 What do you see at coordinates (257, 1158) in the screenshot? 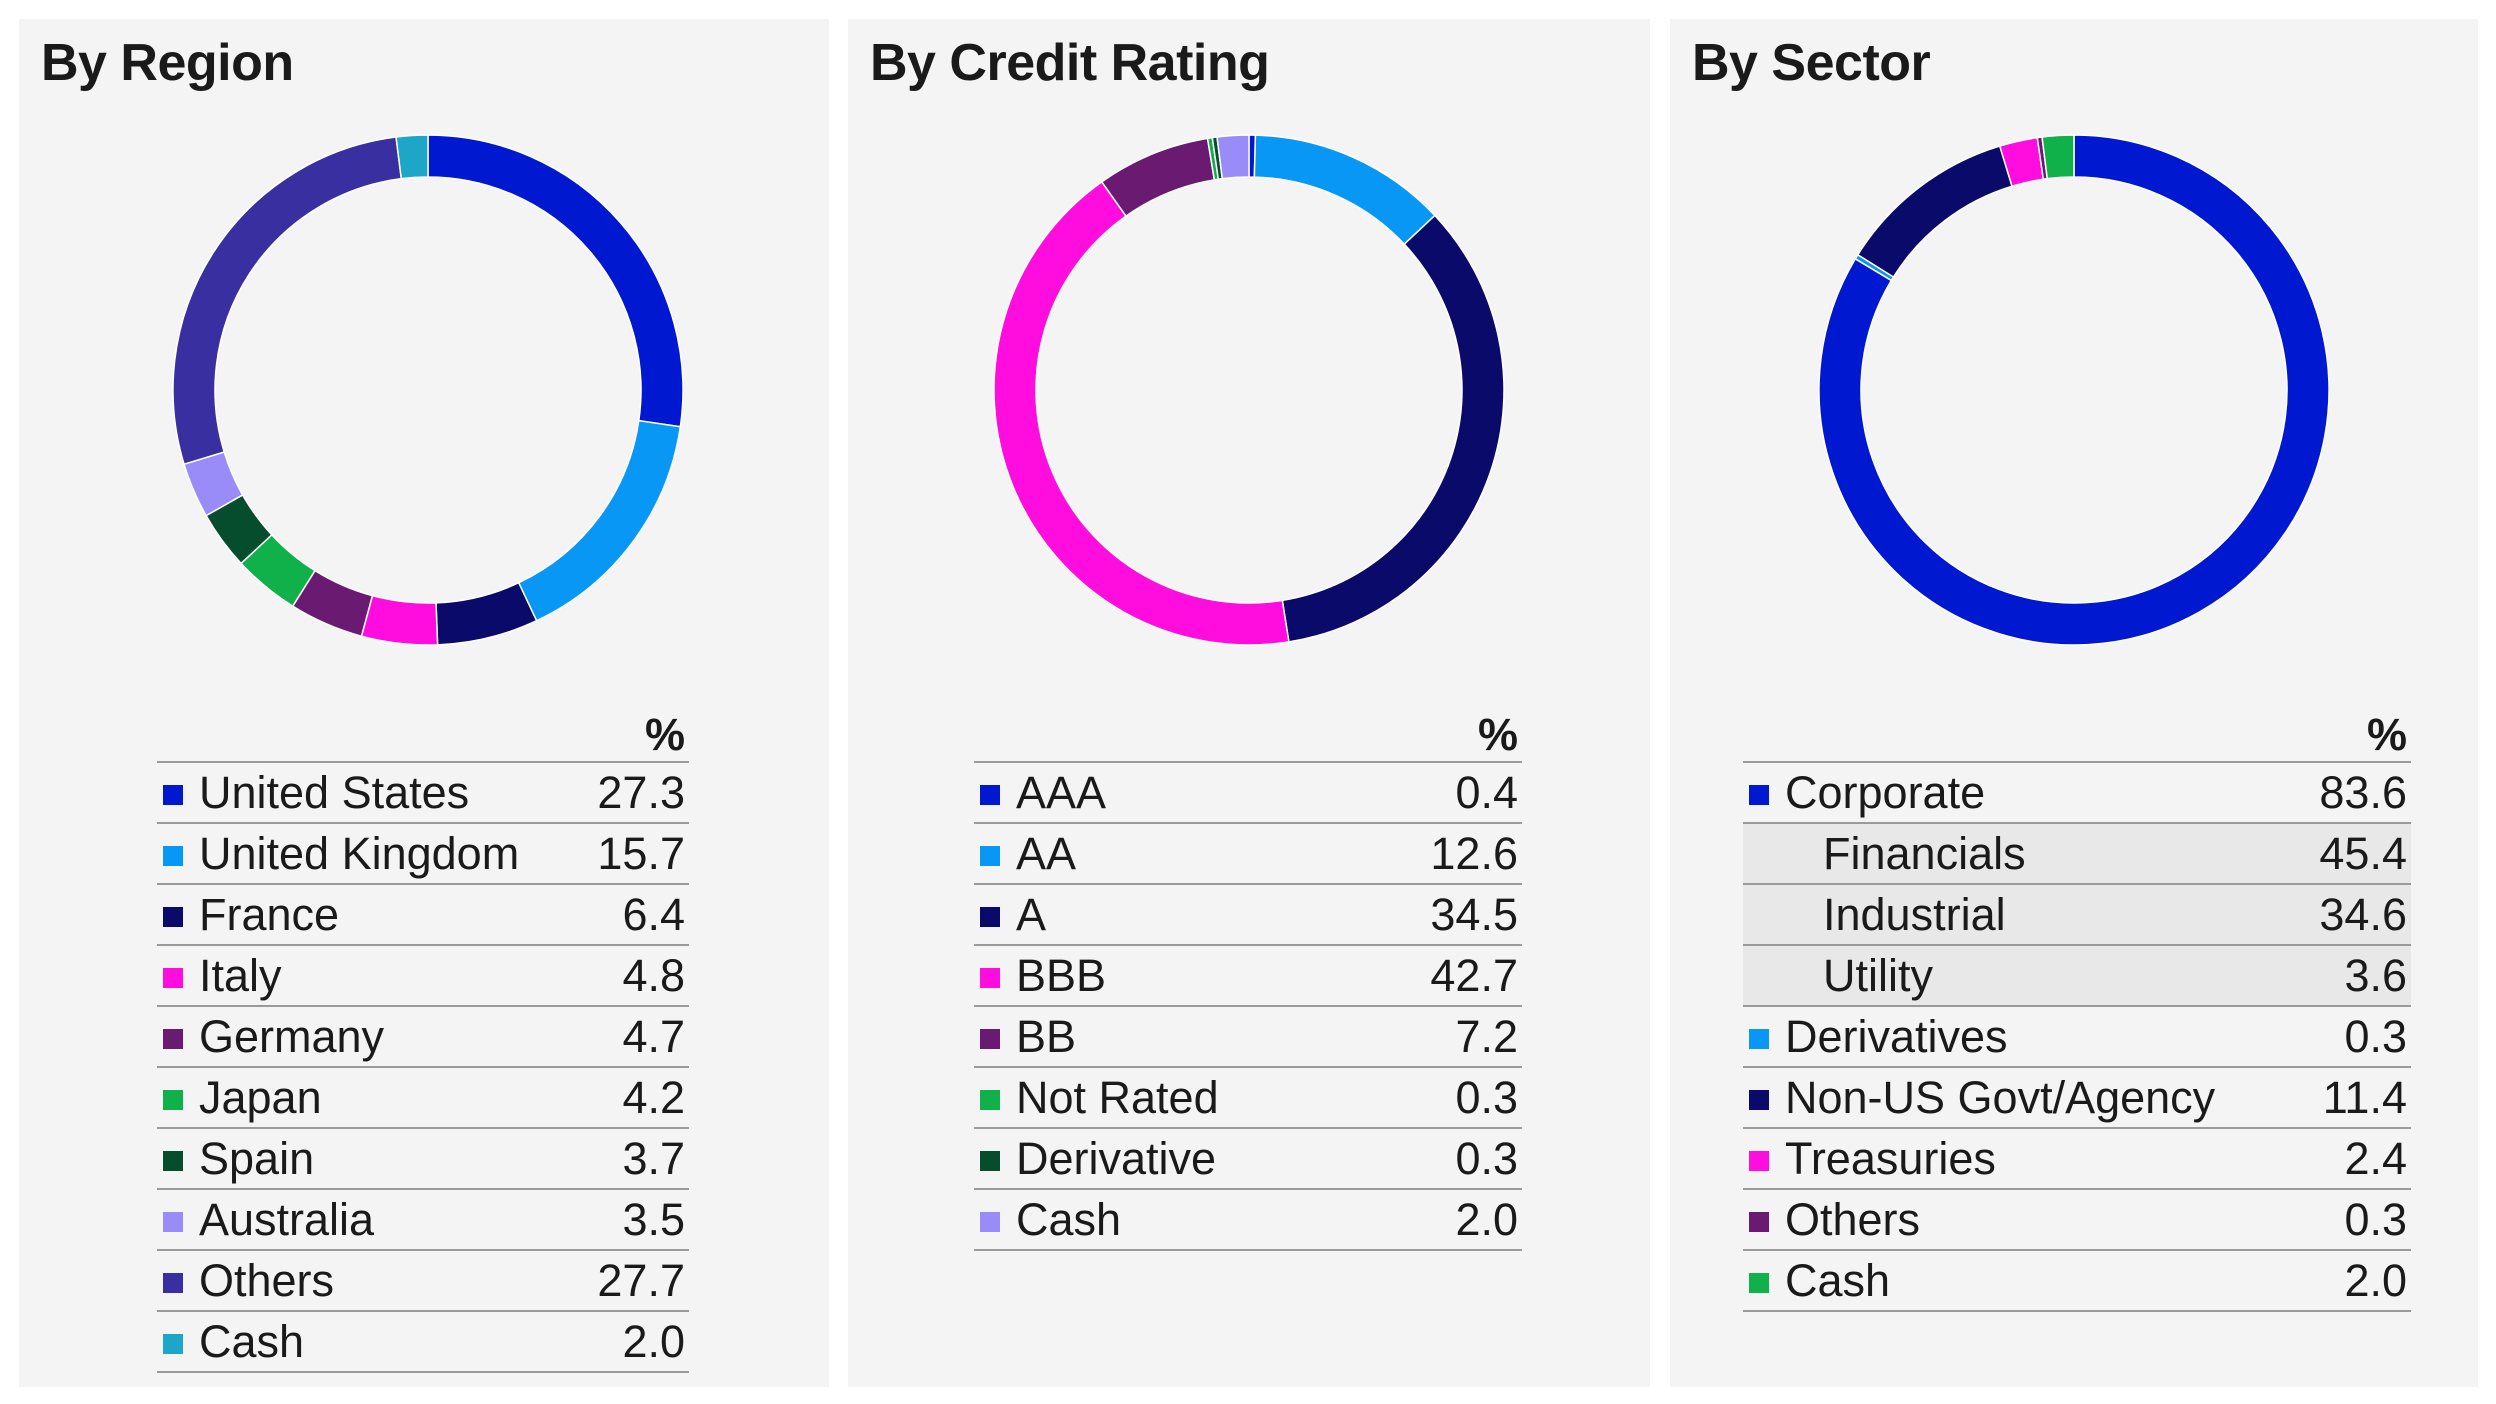
I see `legend-label: Spain` at bounding box center [257, 1158].